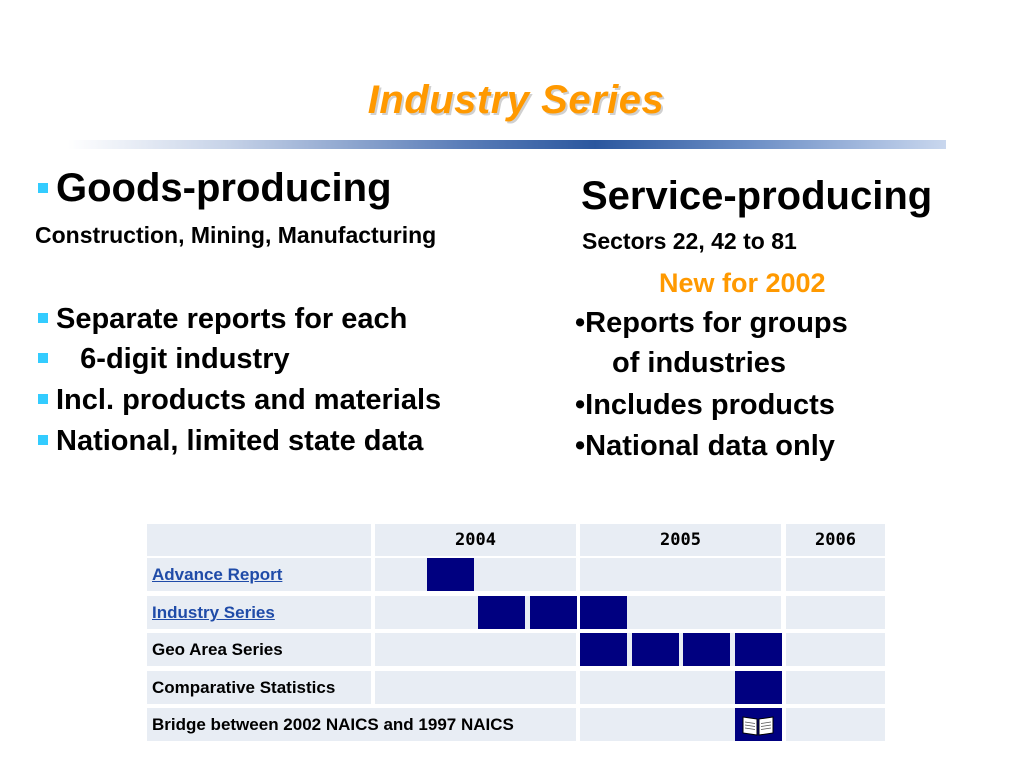 This screenshot has height=768, width=1024. I want to click on right-bullet-1: •Reports for groups, so click(711, 323).